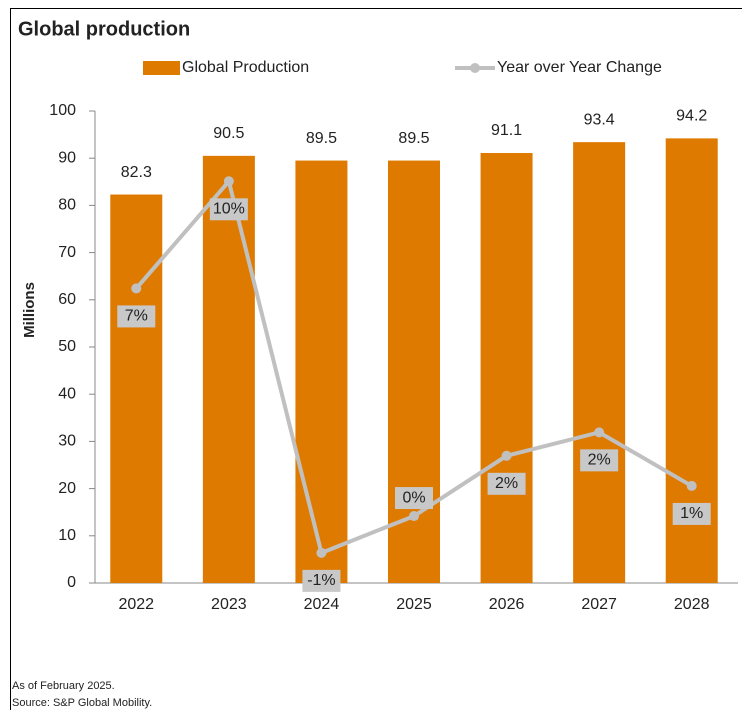 The width and height of the screenshot is (742, 710). Describe the element at coordinates (67, 205) in the screenshot. I see `y-tick-label: 80` at that location.